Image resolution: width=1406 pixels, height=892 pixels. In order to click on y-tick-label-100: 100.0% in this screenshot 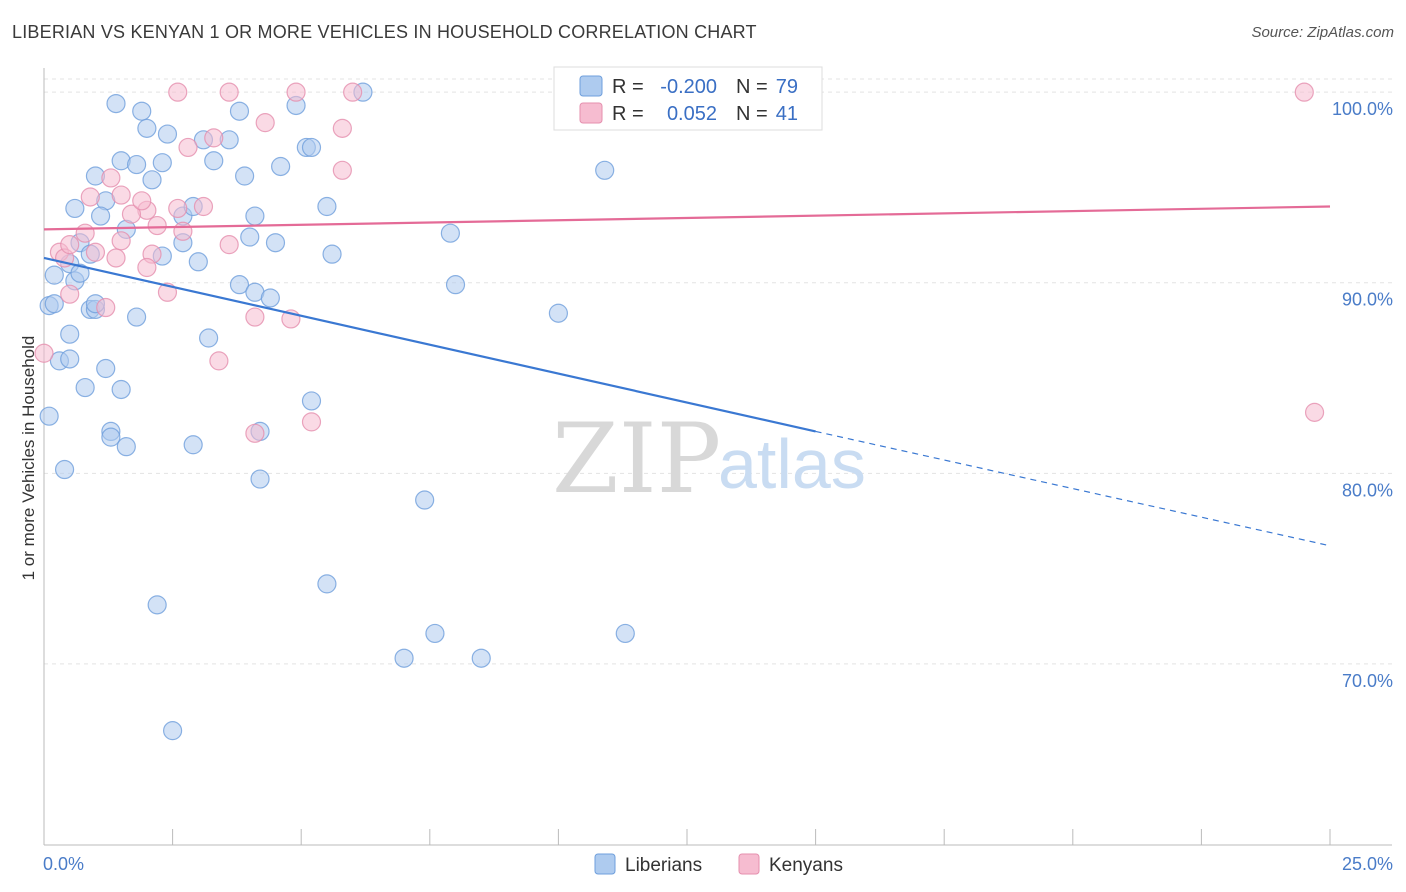, I will do `click(1362, 109)`.